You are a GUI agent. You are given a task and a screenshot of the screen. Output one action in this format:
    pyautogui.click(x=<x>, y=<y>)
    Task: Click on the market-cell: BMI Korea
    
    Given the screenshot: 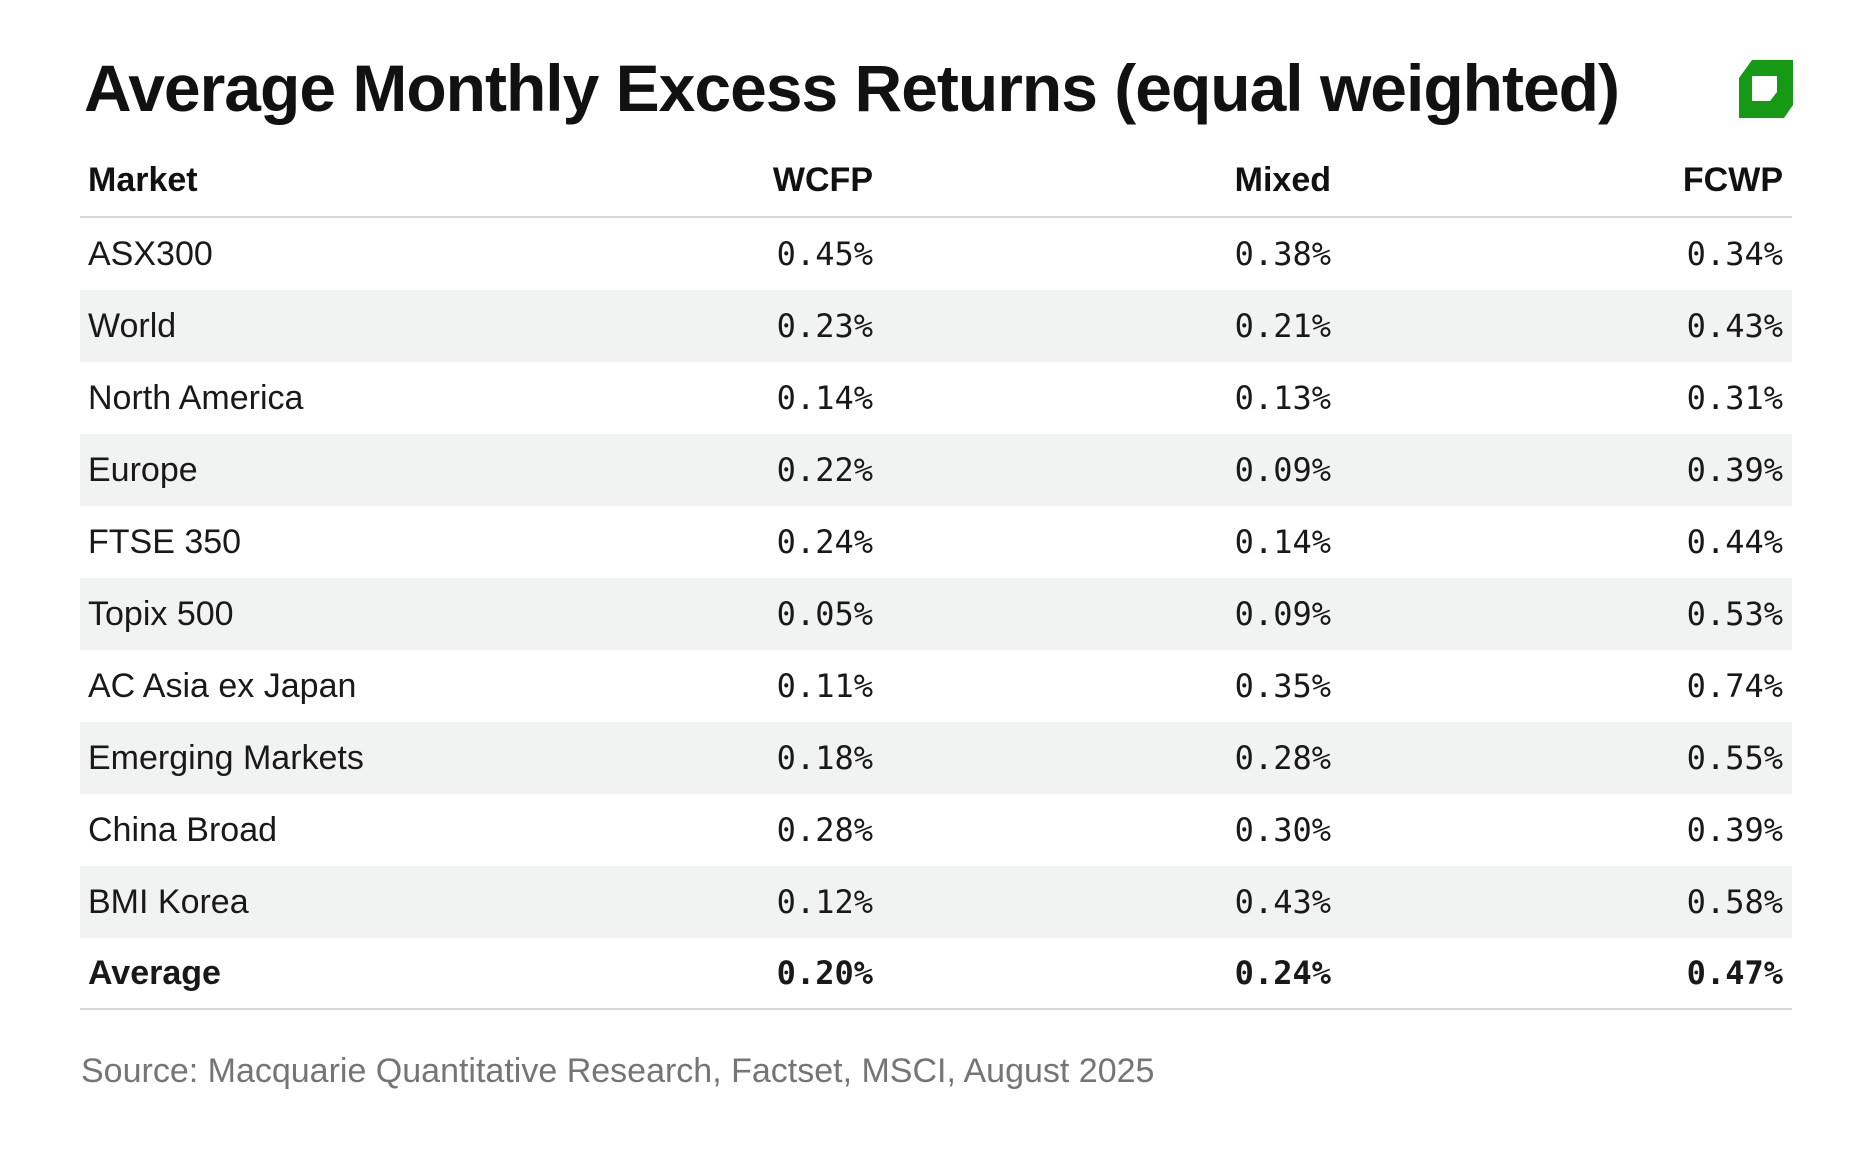 What is the action you would take?
    pyautogui.click(x=168, y=901)
    